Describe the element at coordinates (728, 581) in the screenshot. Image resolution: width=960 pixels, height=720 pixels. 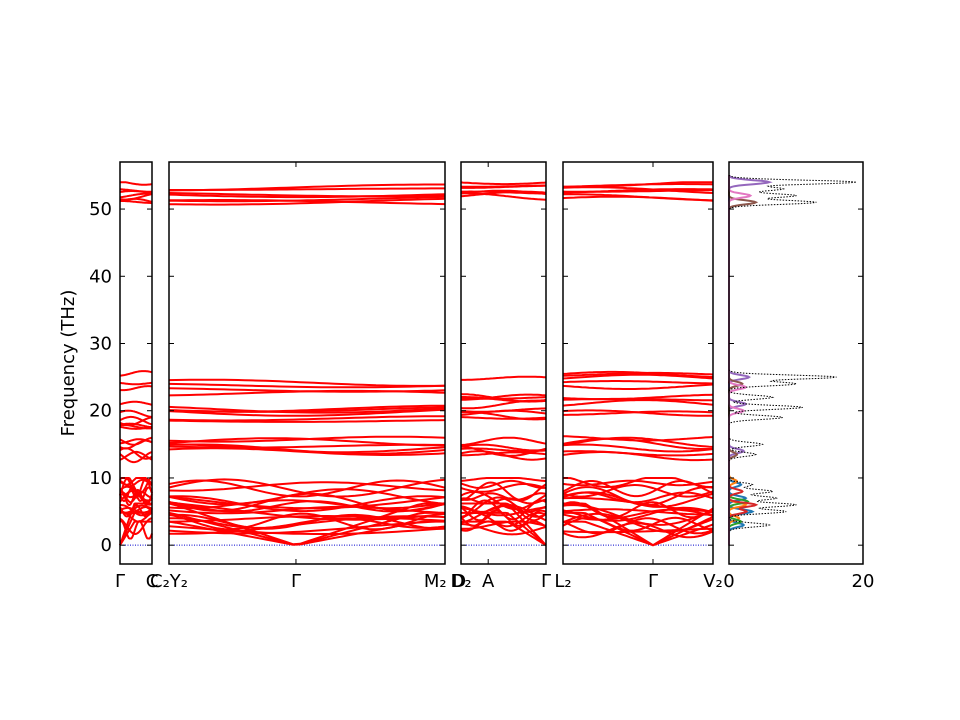
I see `dos-x-tick-label: 0` at that location.